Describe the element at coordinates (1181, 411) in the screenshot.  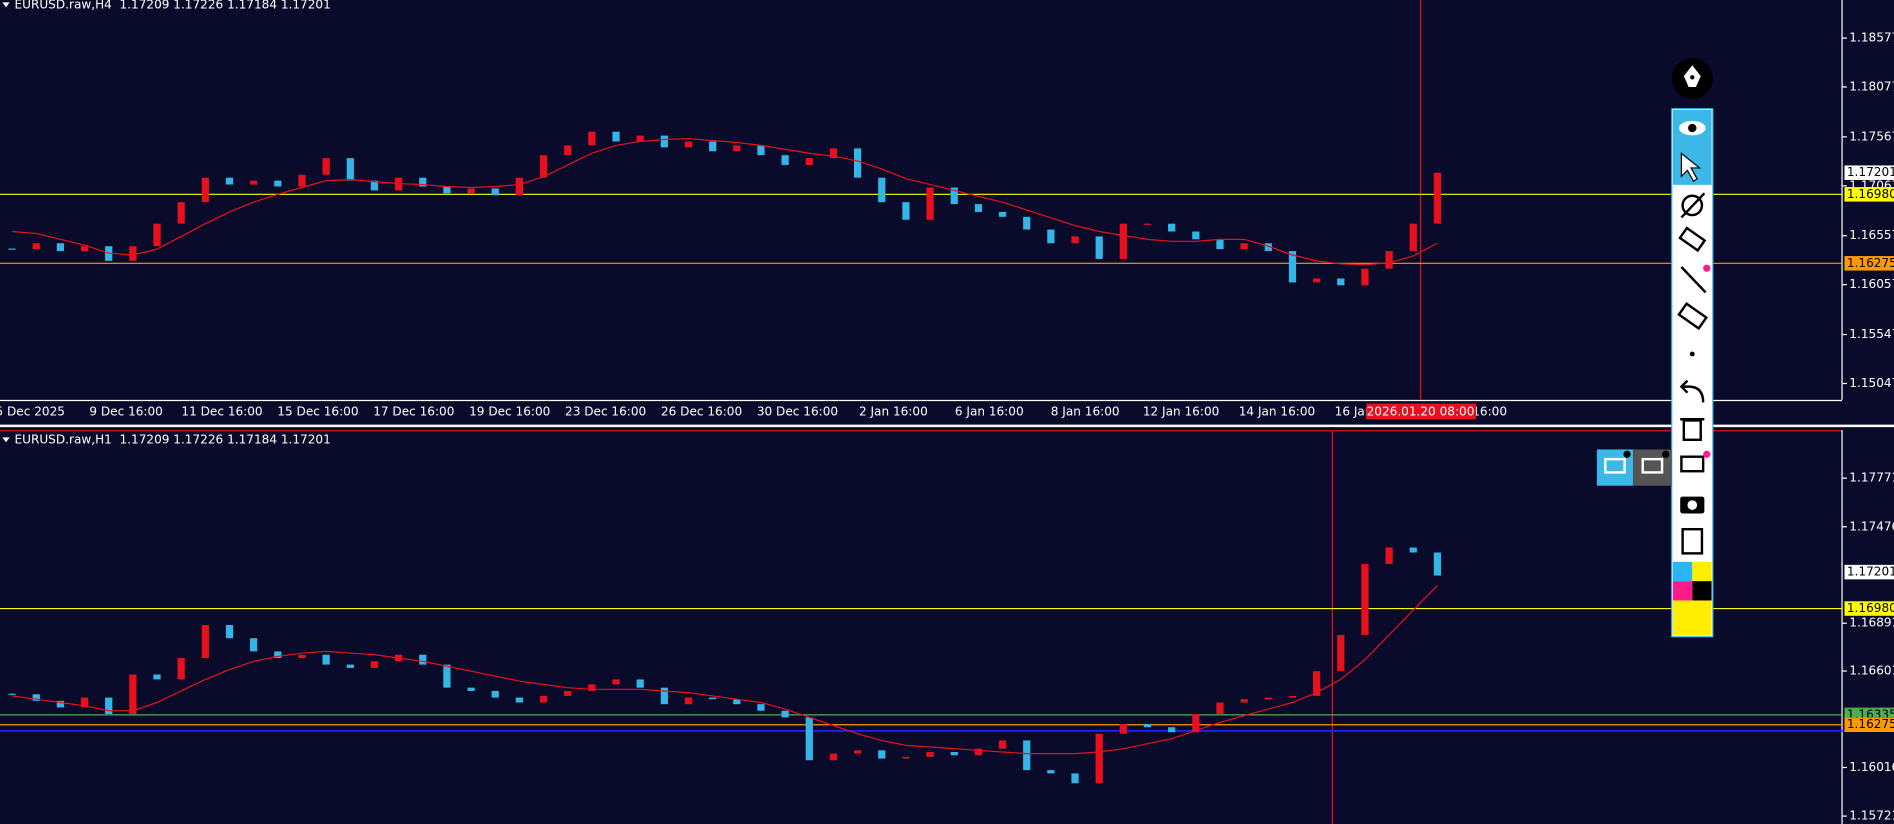
I see `x-tick-label: 12 Jan 16:00` at that location.